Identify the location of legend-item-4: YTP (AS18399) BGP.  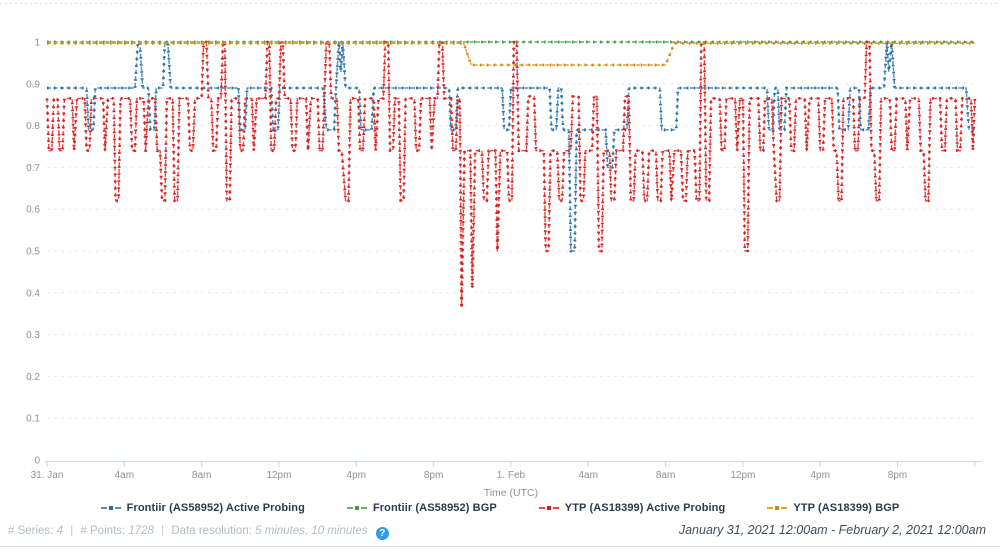
(833, 508).